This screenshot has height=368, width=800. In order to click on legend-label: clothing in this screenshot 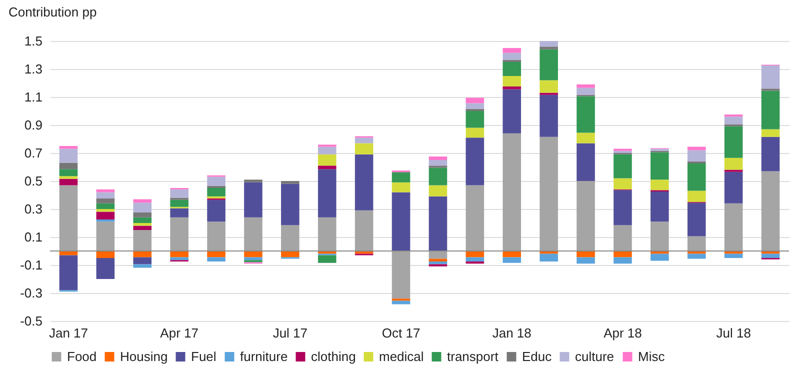, I will do `click(333, 356)`.